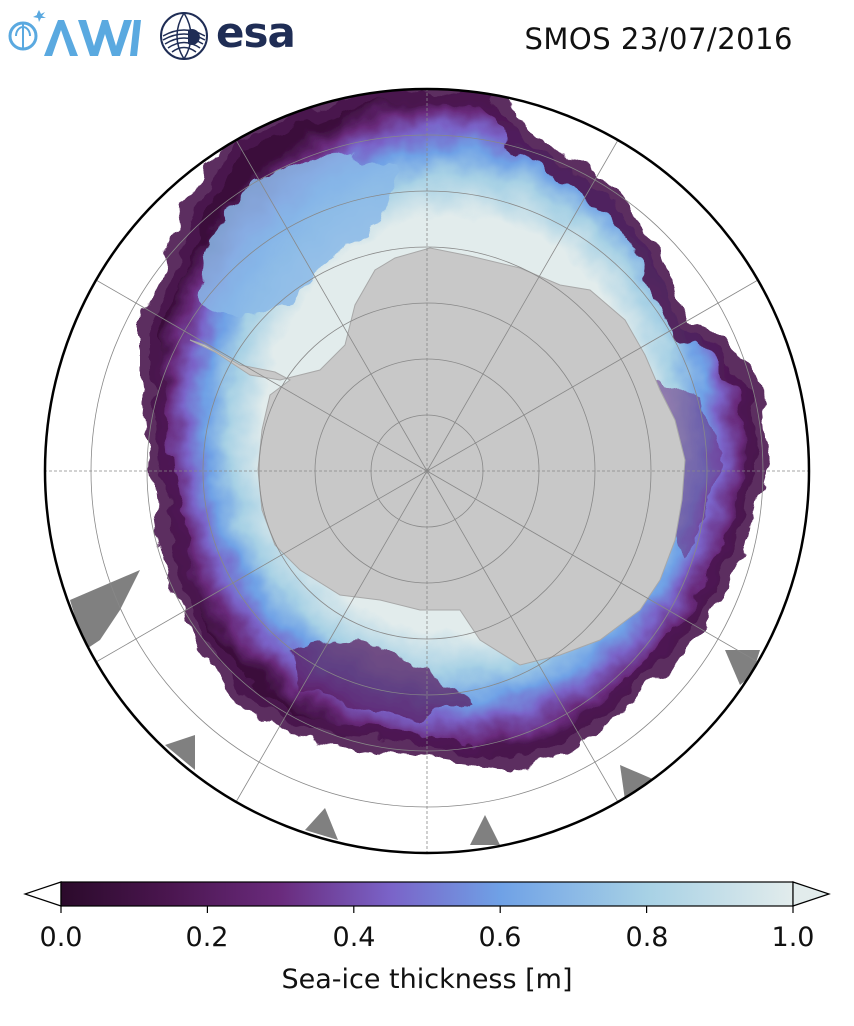 The image size is (854, 1026). Describe the element at coordinates (354, 937) in the screenshot. I see `colorbar-tick-label: 0.4` at that location.